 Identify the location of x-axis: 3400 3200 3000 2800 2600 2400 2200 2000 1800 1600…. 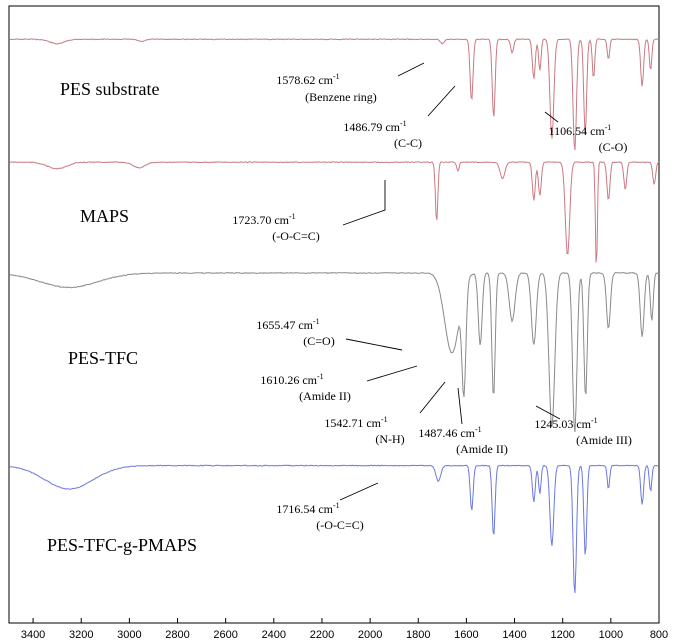
(344, 629).